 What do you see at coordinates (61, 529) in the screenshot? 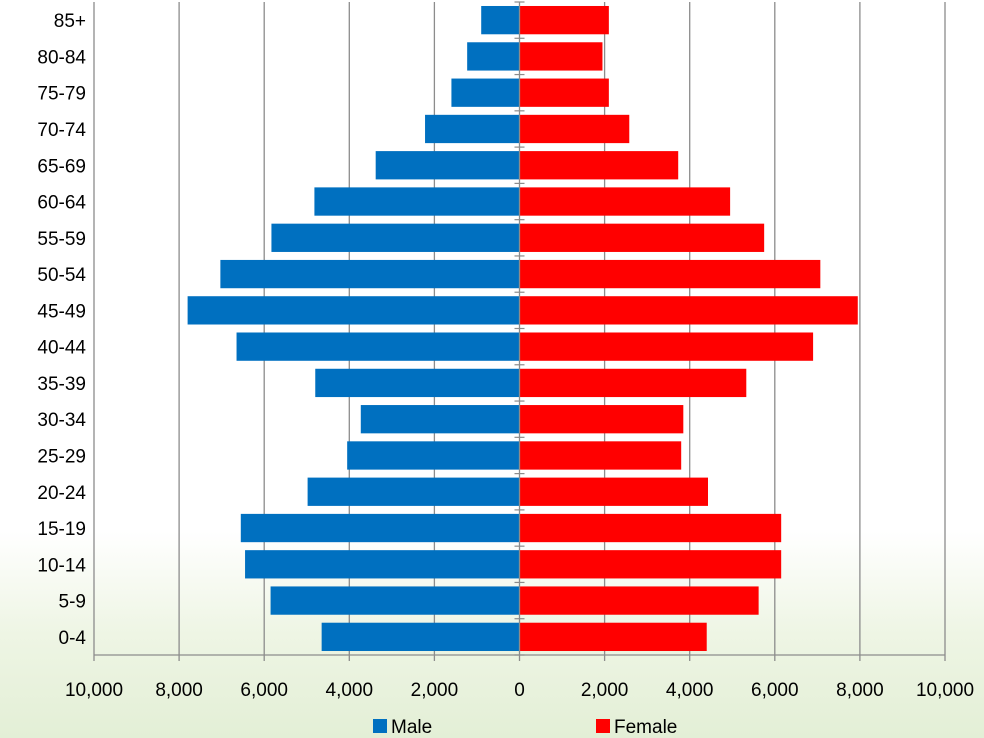
I see `y-tick-label: 15-19` at bounding box center [61, 529].